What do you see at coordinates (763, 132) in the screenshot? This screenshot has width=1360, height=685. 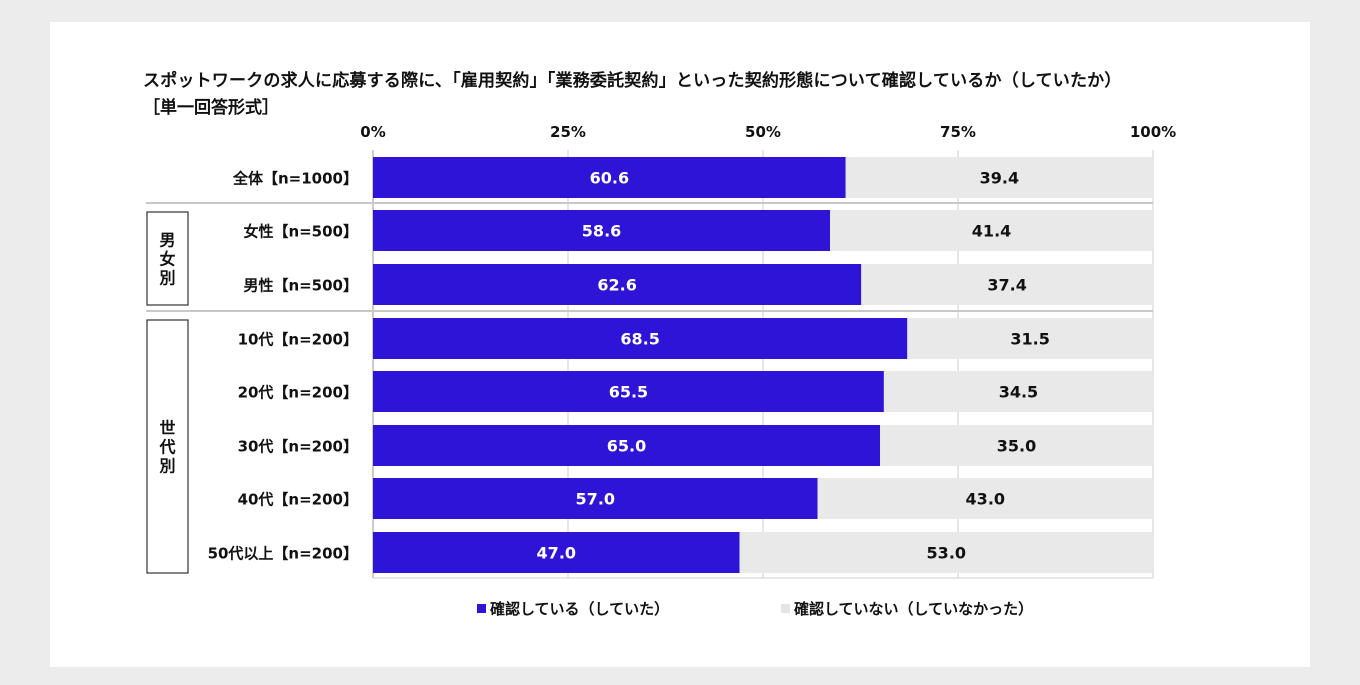 I see `tick-label-2: 50%` at bounding box center [763, 132].